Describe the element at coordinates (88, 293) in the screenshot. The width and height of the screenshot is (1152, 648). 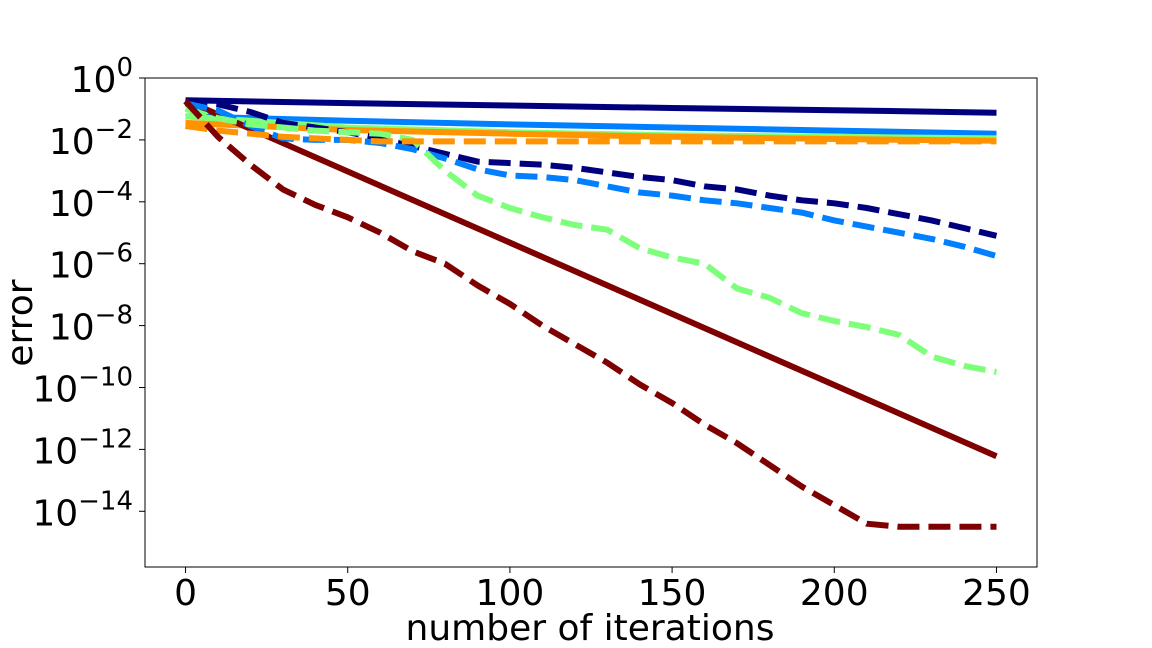
I see `y-axis: 10⁰ 10⁻² 10⁻⁴ 10⁻⁶ 10⁻⁸ 10⁻¹⁰ 10⁻¹² 10⁻¹⁴` at that location.